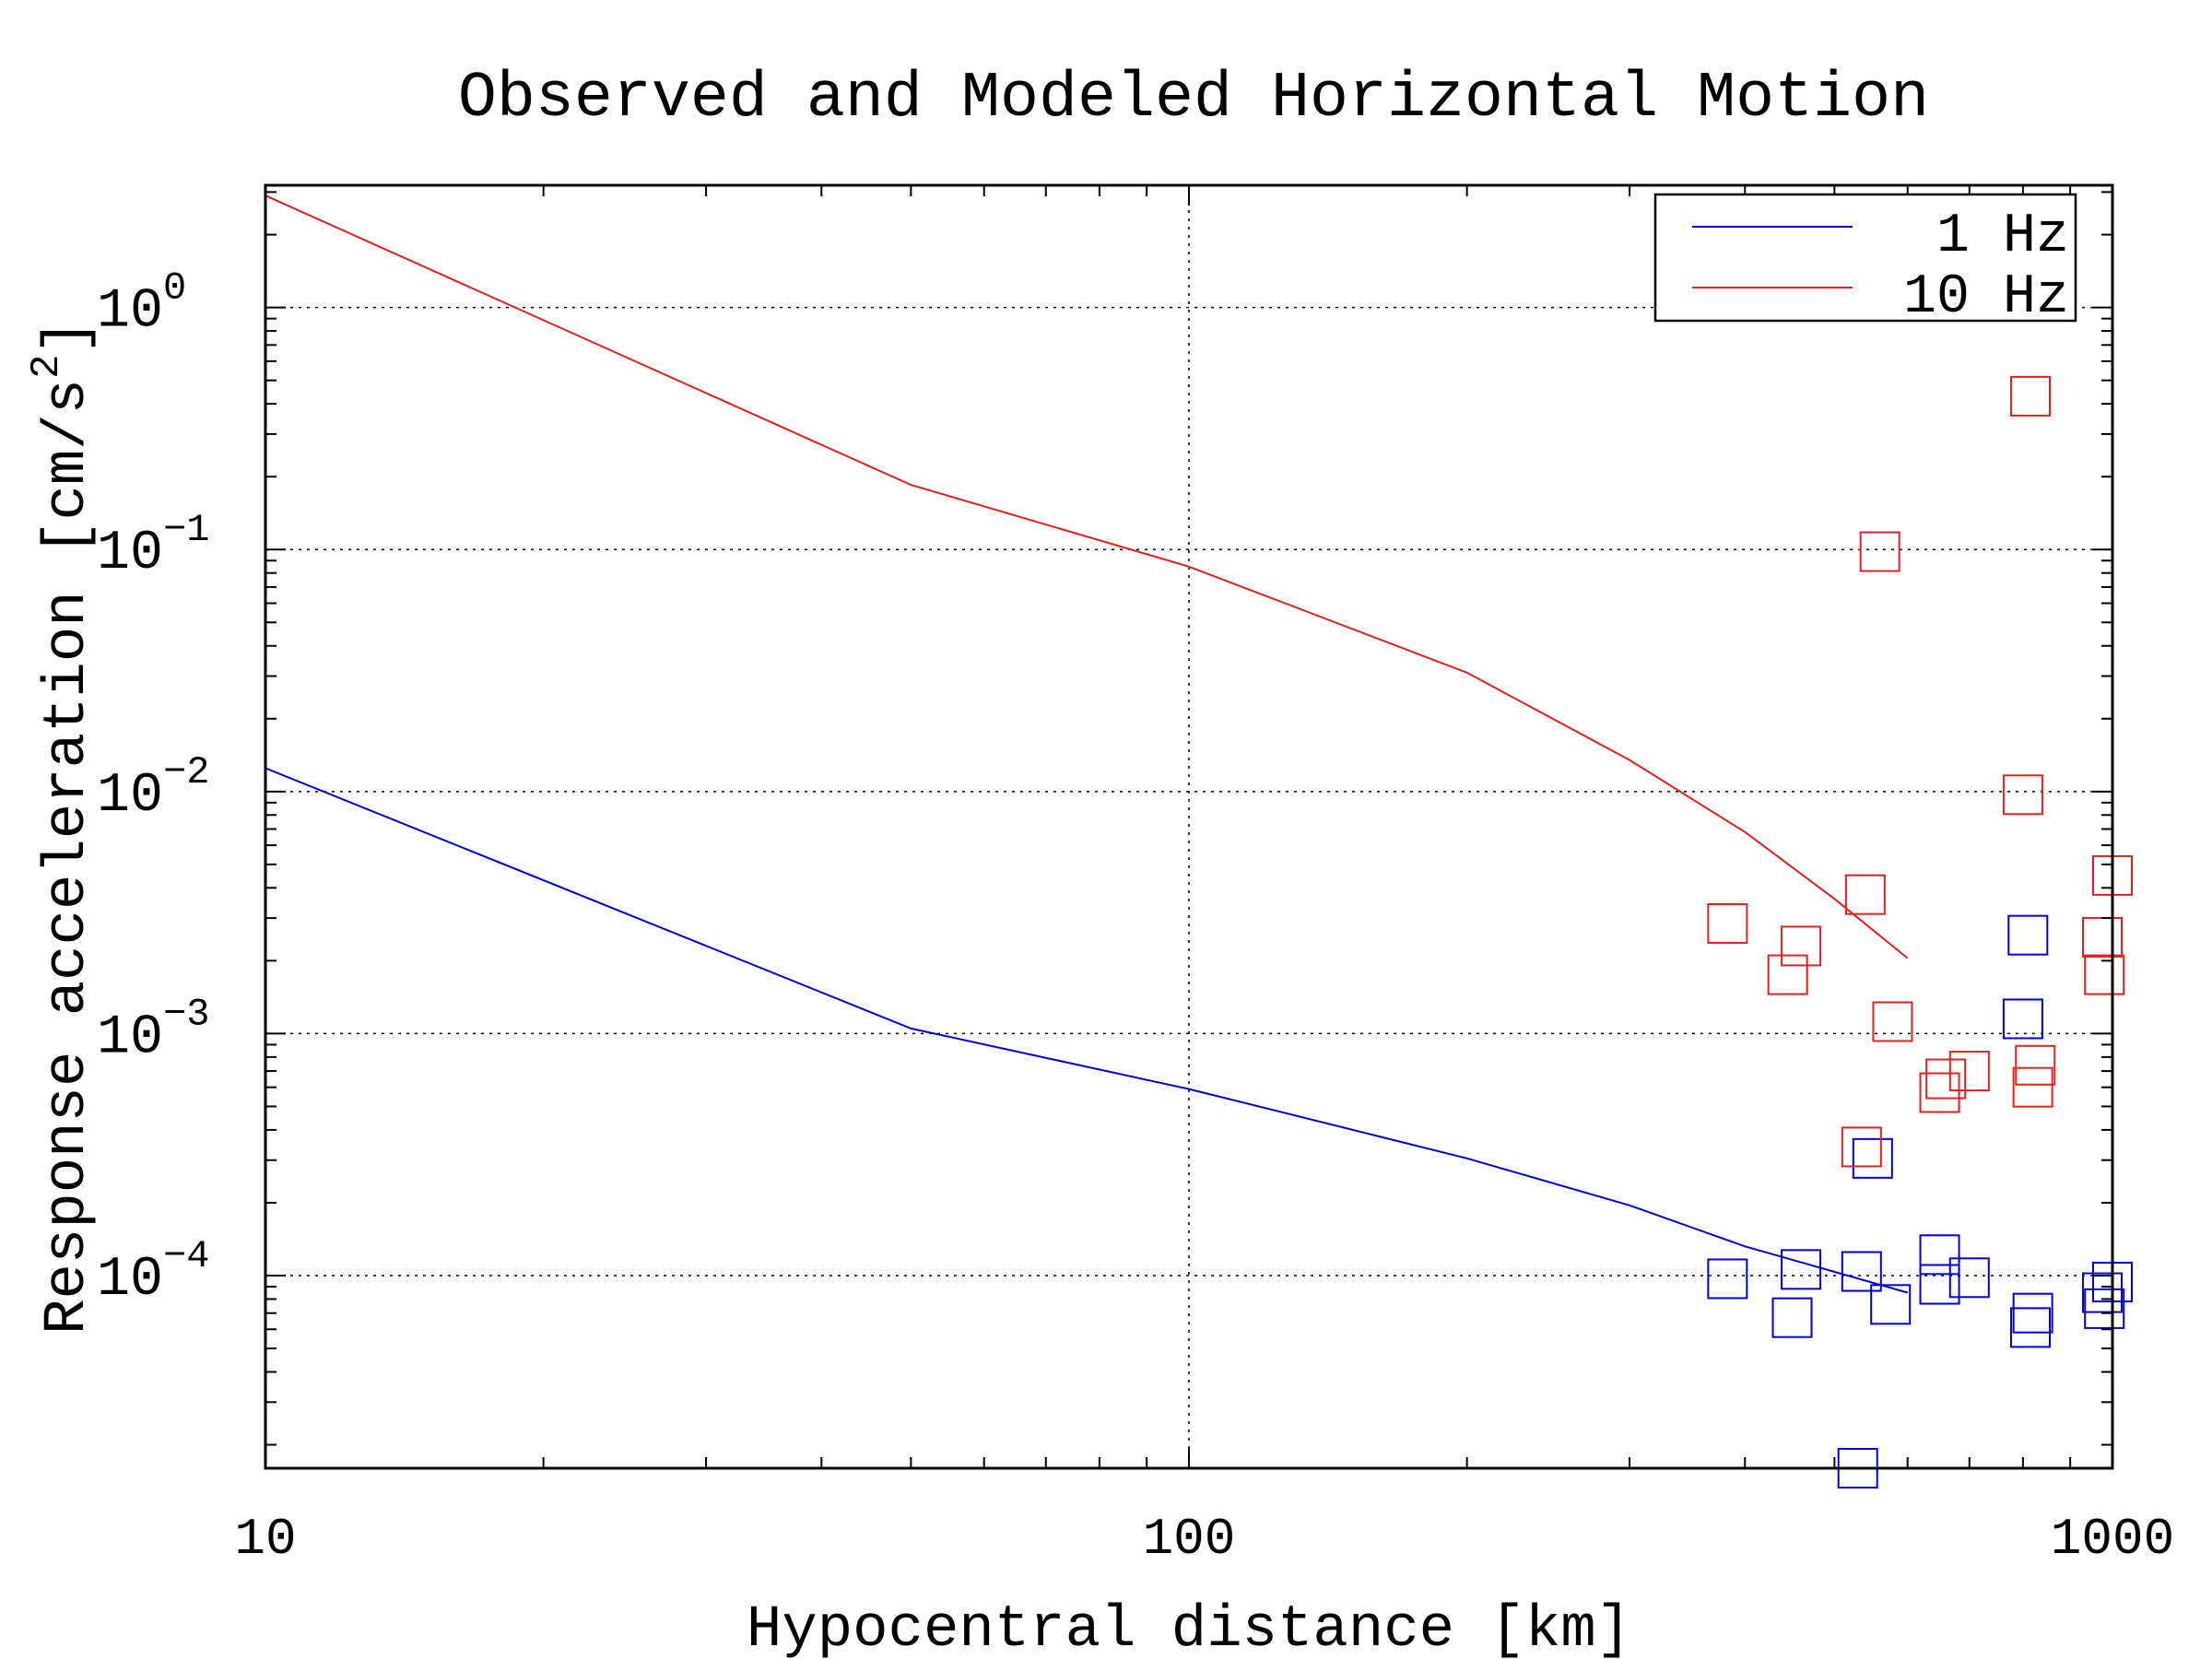  Describe the element at coordinates (1193, 99) in the screenshot. I see `chart-title: Observed and Modeled Horizontal Motion` at that location.